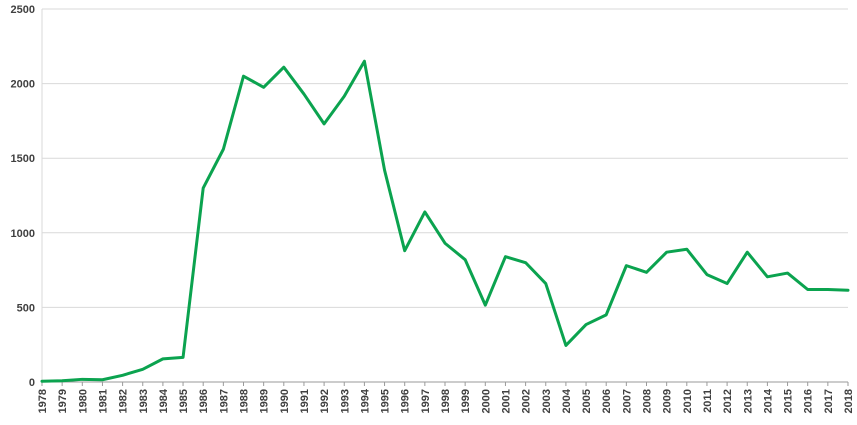 The width and height of the screenshot is (857, 425). Describe the element at coordinates (627, 401) in the screenshot. I see `x-axis-label: 2007` at that location.